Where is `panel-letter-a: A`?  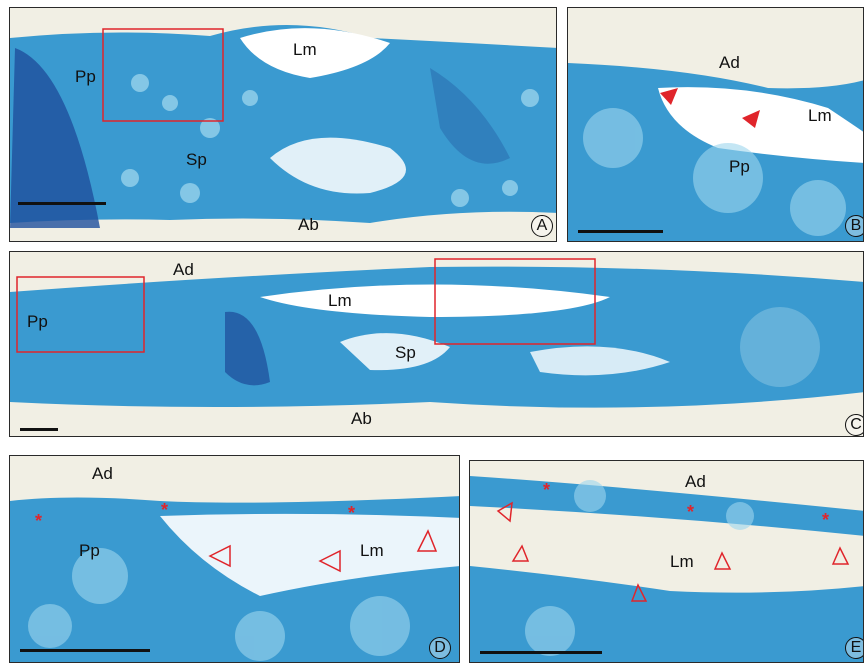
panel-letter-a: A is located at coordinates (542, 226).